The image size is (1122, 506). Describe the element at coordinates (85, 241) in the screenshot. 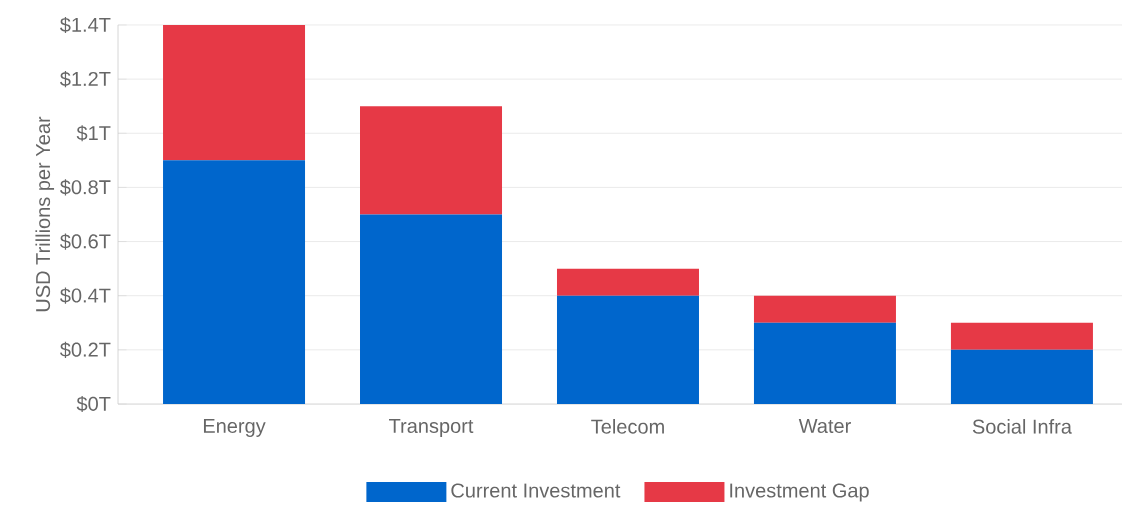

I see `y-tick-label: $0.6T` at that location.